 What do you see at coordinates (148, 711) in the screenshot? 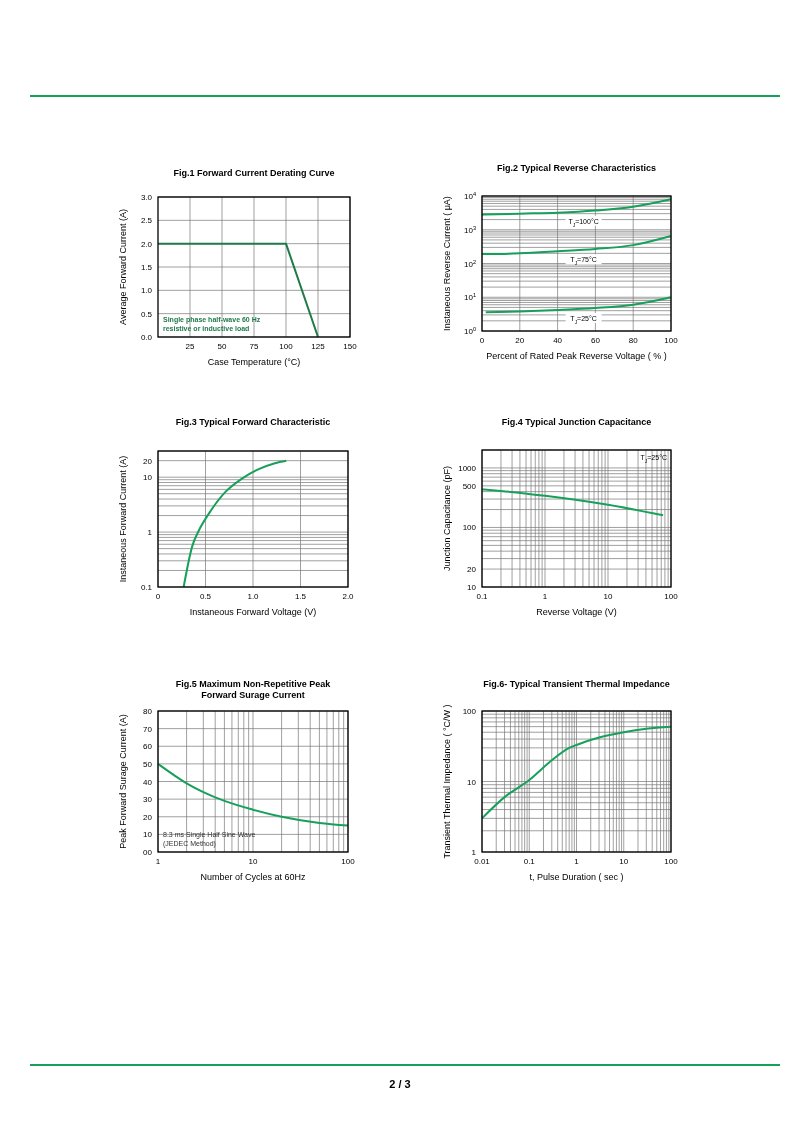
I see `y-tick-label: 80` at bounding box center [148, 711].